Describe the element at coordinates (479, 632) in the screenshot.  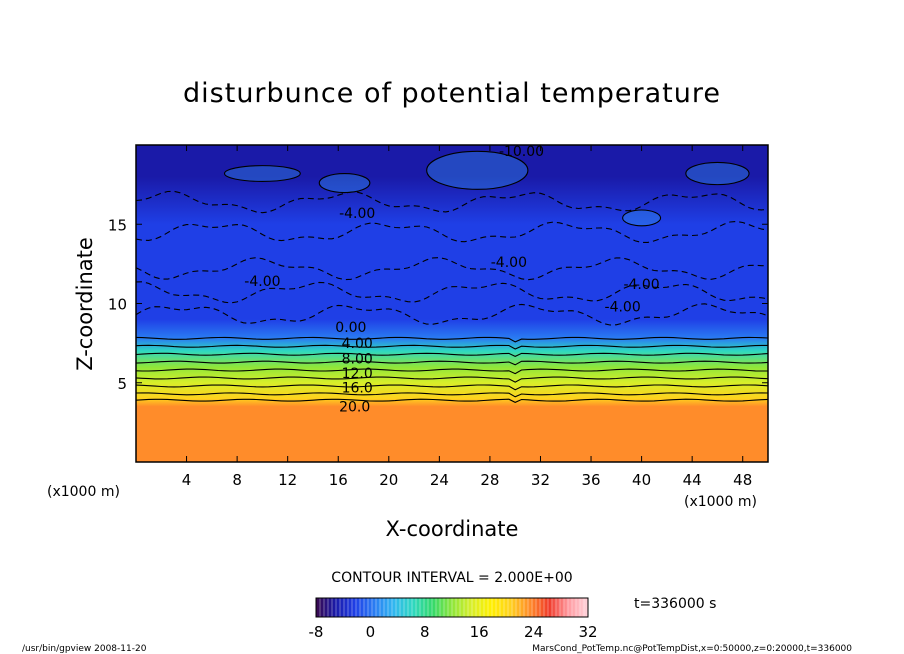
I see `colorbar-tick-label: 16` at that location.